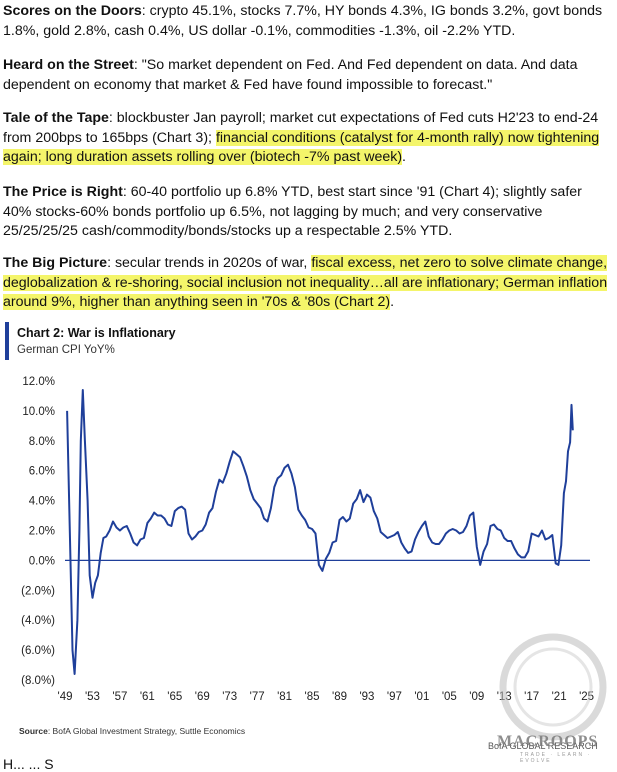 The height and width of the screenshot is (772, 617). I want to click on bofa-credit: BofA GLOBAL RESEARCH, so click(543, 746).